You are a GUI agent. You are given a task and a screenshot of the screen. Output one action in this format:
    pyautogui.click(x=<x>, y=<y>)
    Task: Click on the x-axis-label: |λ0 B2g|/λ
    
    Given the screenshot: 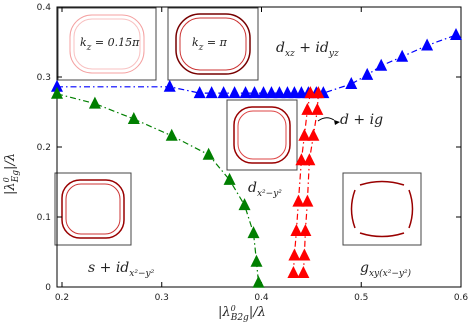 What is the action you would take?
    pyautogui.click(x=242, y=313)
    